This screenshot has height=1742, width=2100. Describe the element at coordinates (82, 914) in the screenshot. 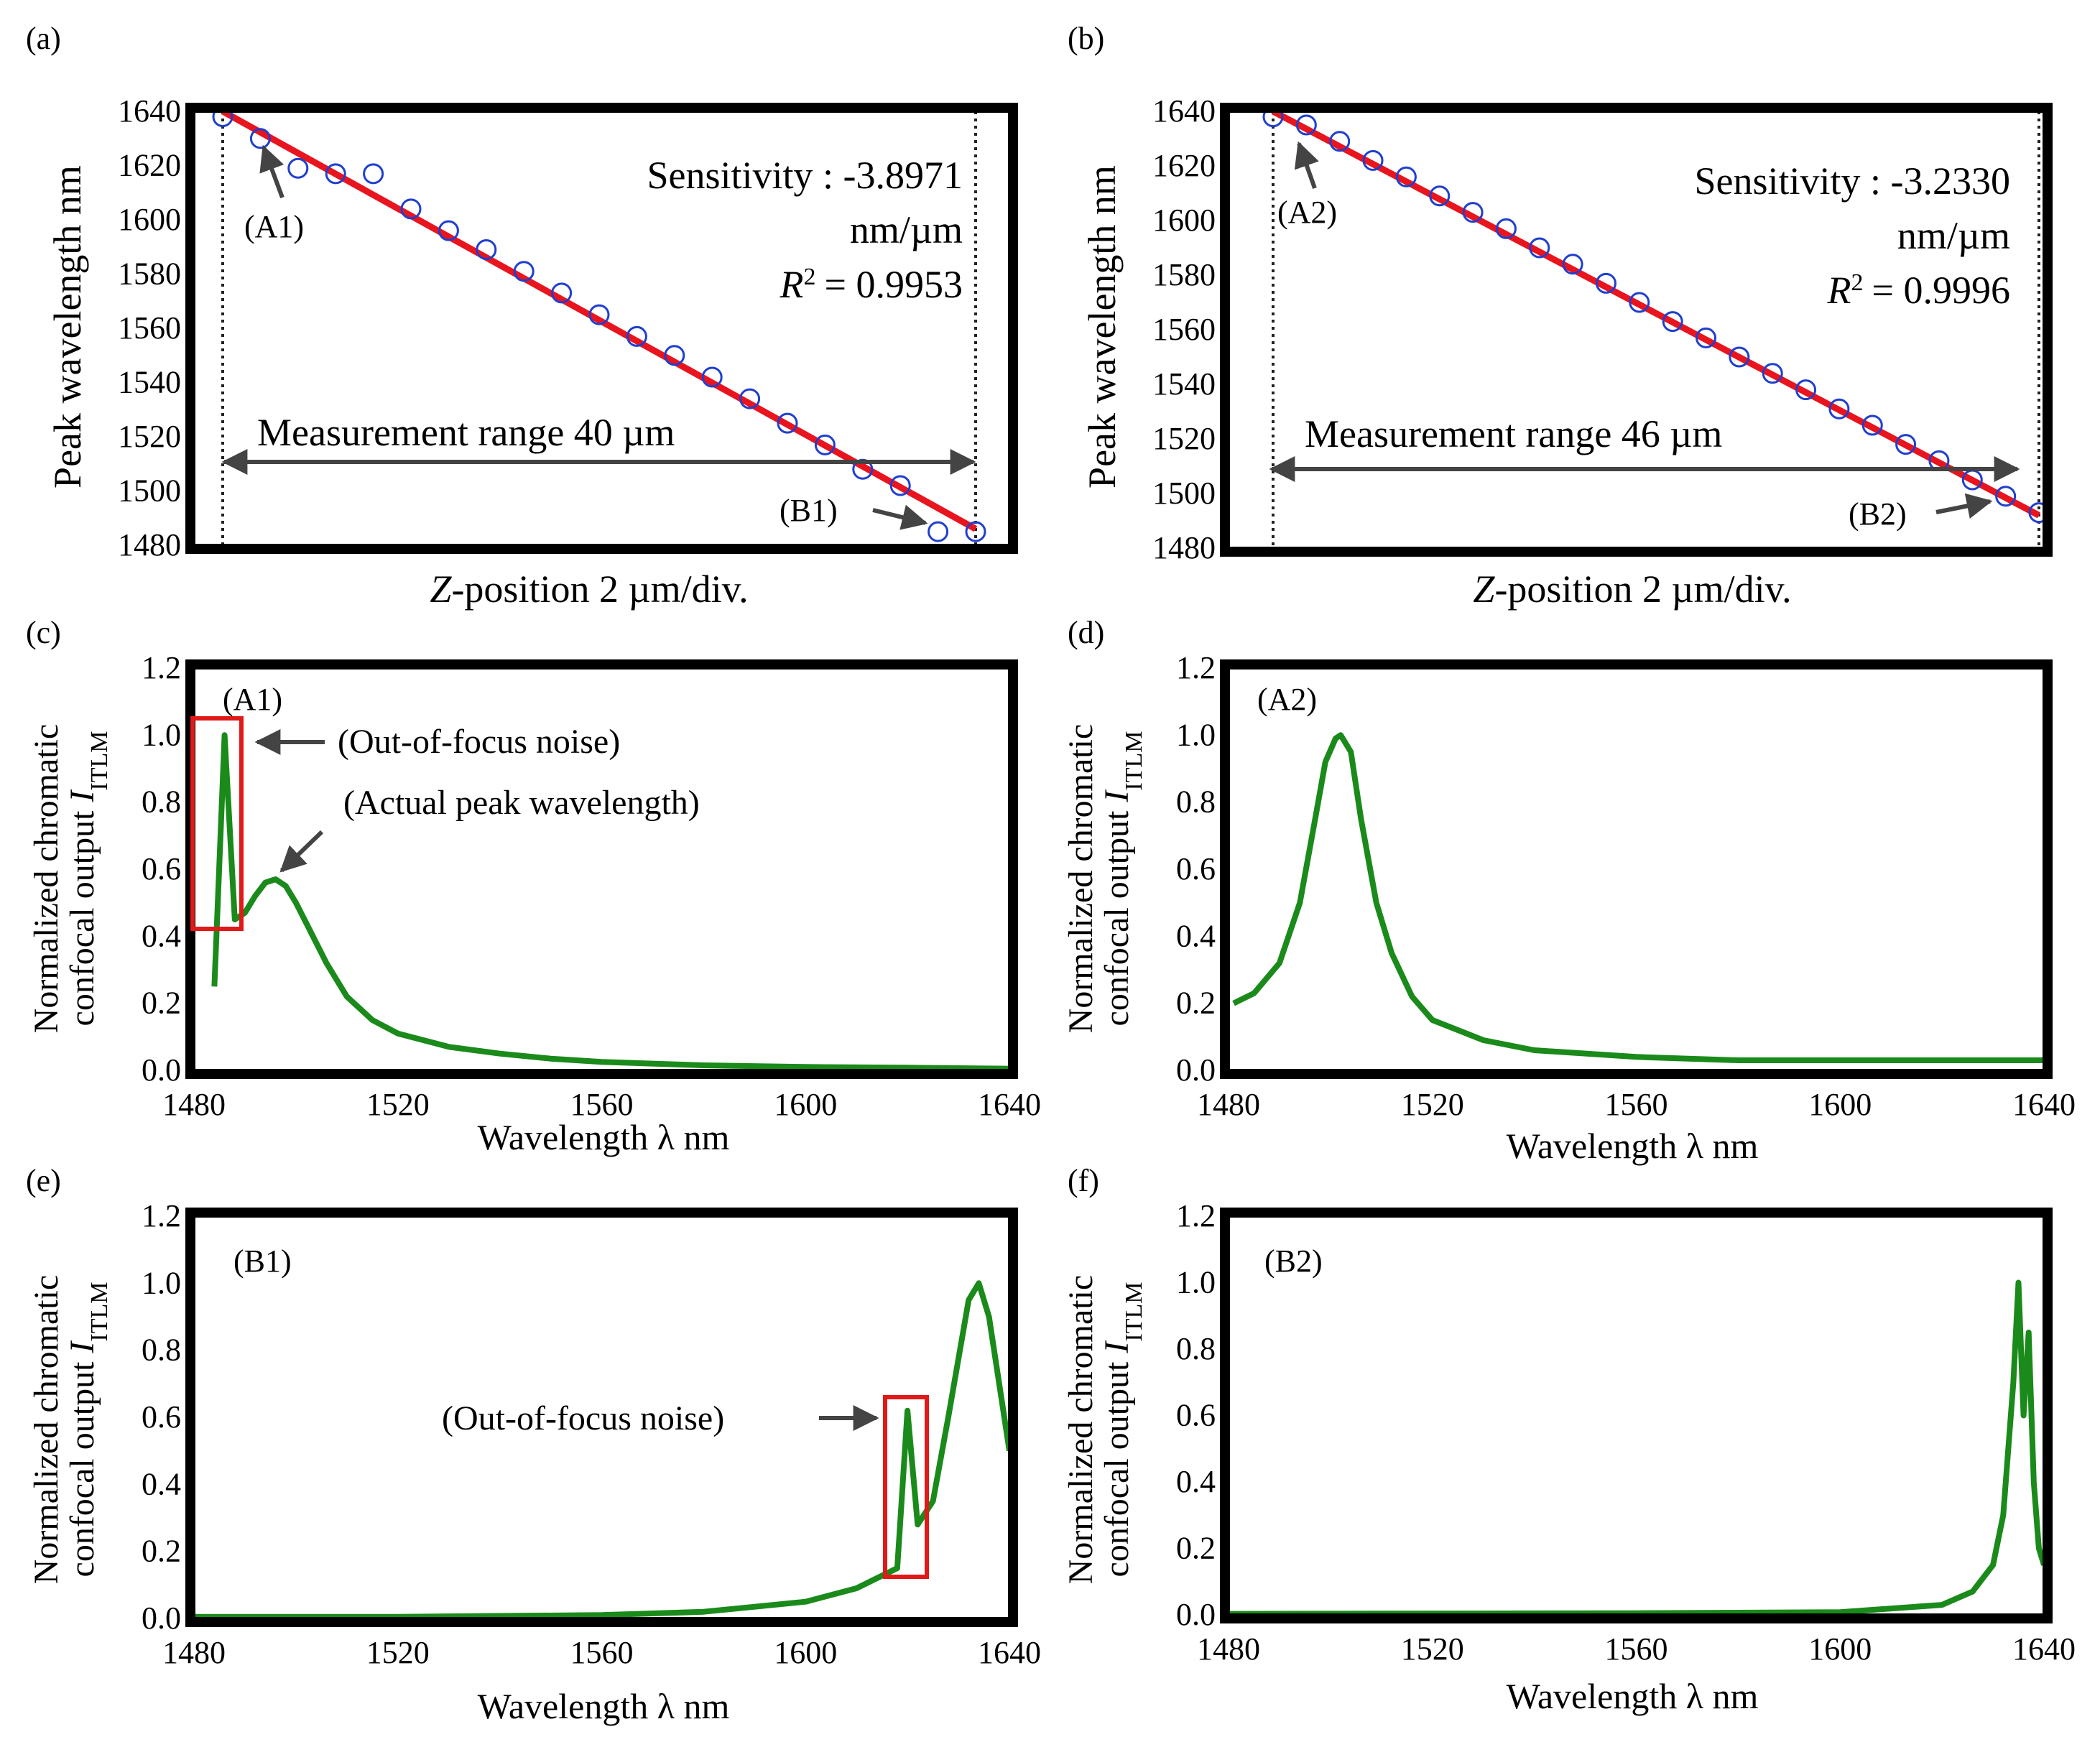

I see `panel-c-ylabel-2-text: confocal output` at that location.